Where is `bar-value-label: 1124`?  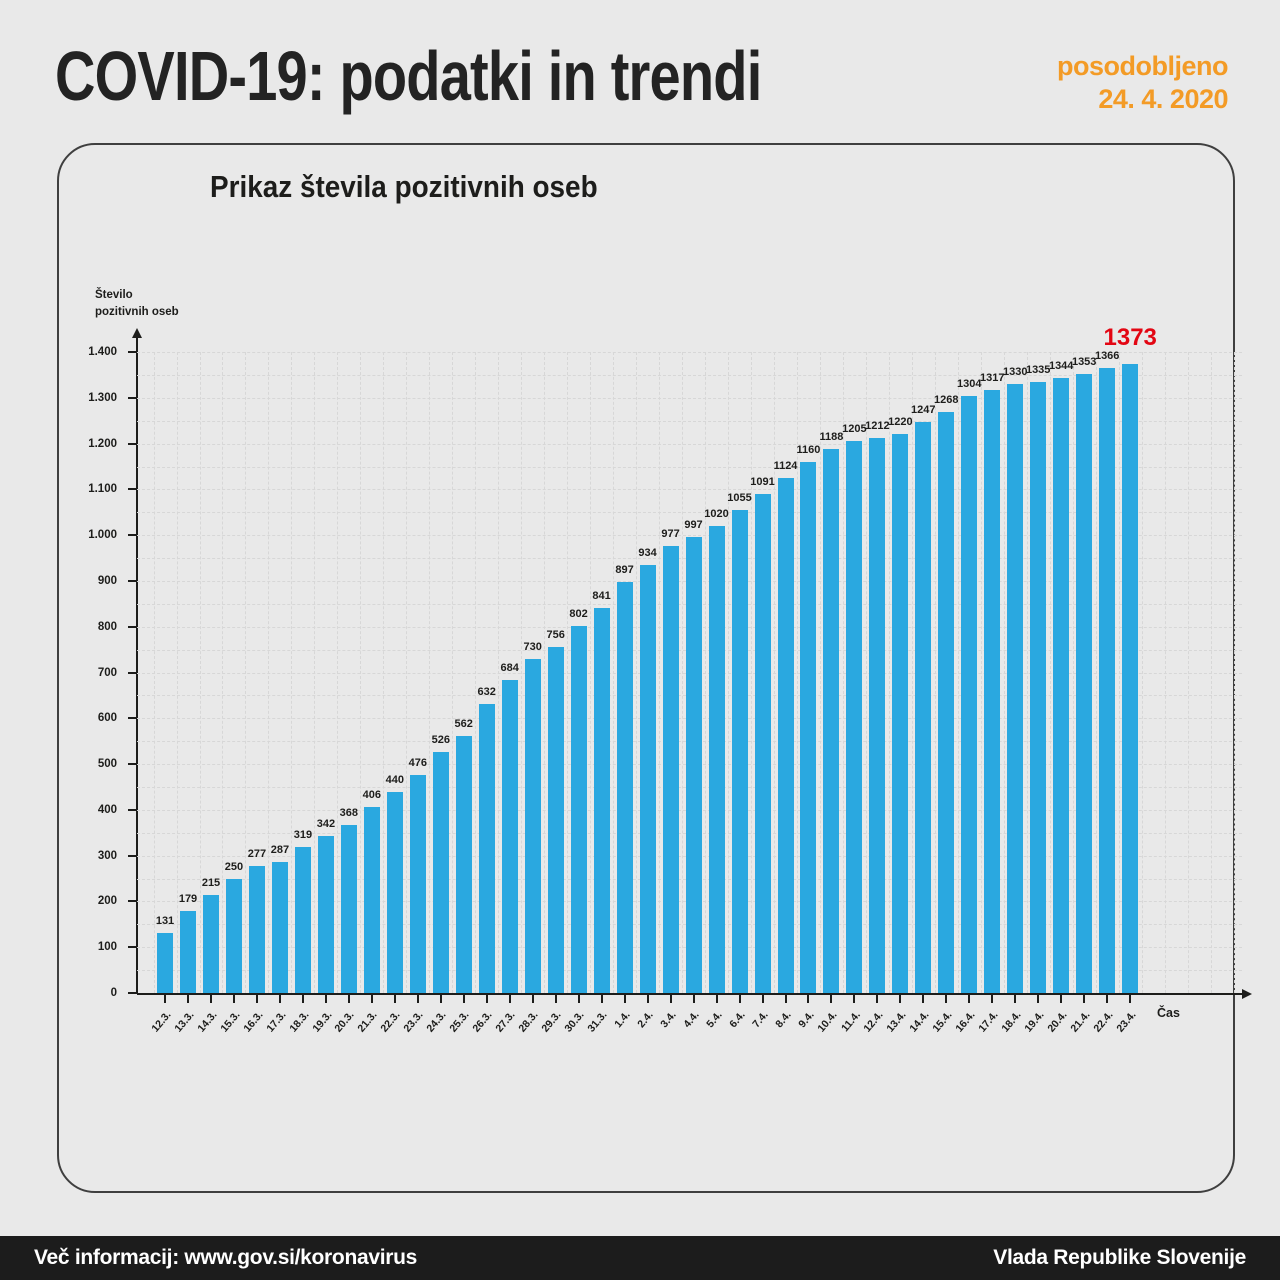 bar-value-label: 1124 is located at coordinates (785, 466).